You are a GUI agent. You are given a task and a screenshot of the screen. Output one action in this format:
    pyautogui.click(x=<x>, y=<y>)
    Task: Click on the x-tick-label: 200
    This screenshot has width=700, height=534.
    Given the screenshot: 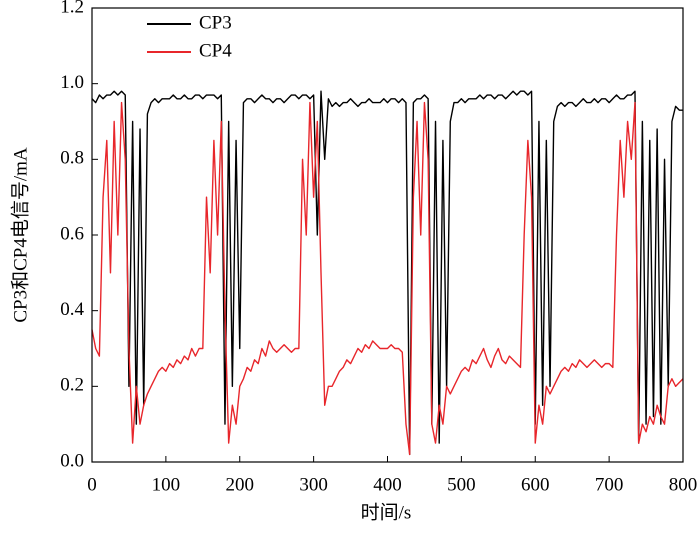 What is the action you would take?
    pyautogui.click(x=240, y=484)
    